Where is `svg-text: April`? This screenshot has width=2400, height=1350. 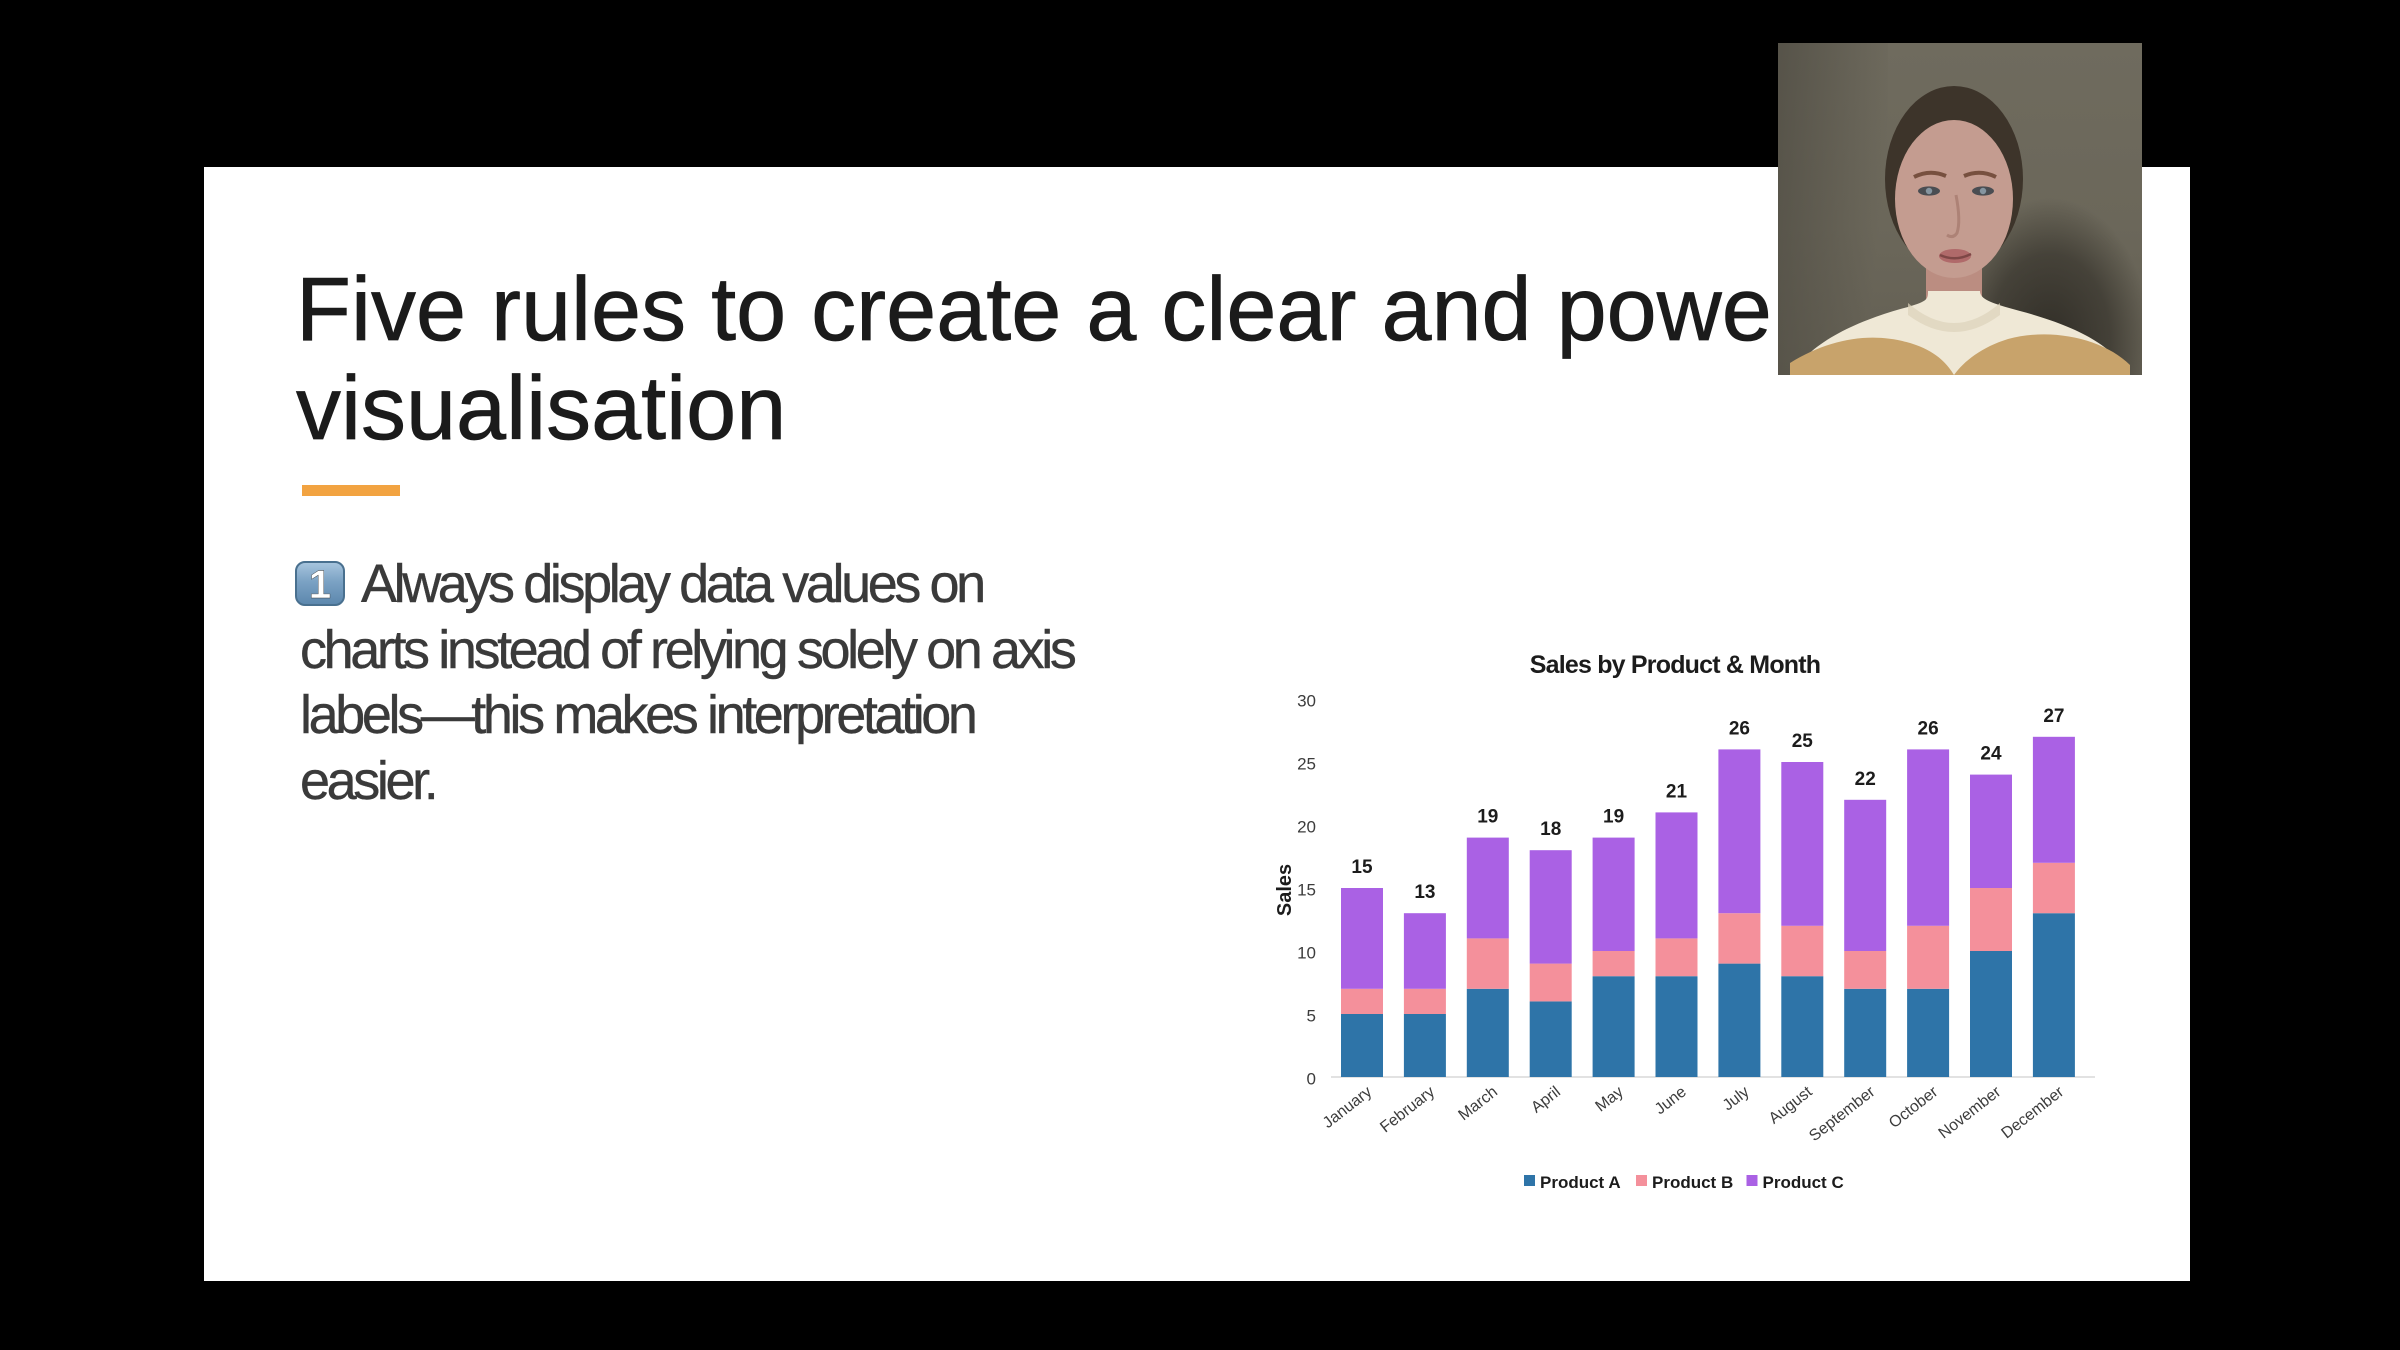
svg-text: April is located at coordinates (1546, 1099).